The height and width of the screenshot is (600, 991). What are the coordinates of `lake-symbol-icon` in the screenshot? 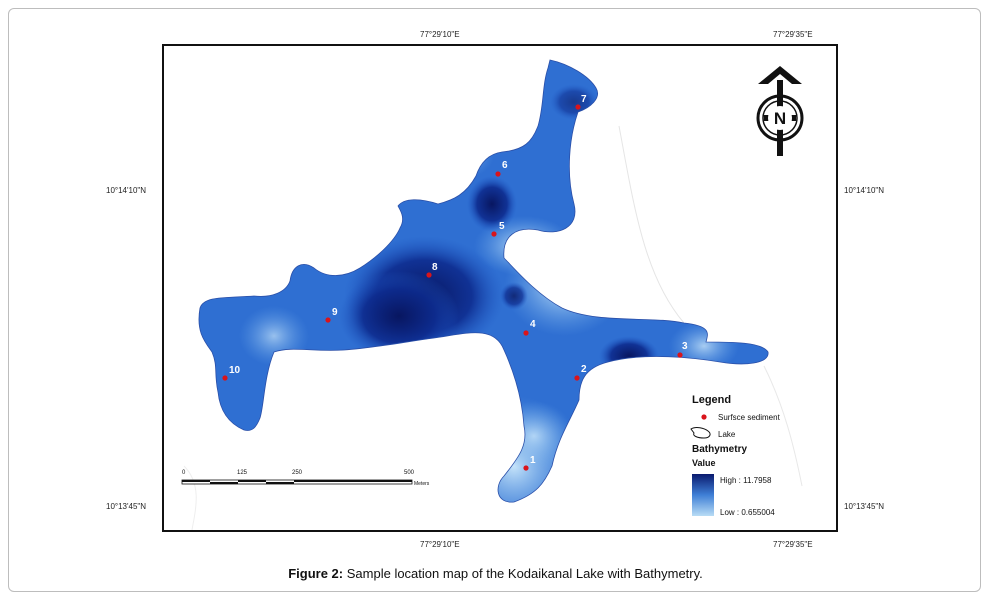 It's located at (700, 433).